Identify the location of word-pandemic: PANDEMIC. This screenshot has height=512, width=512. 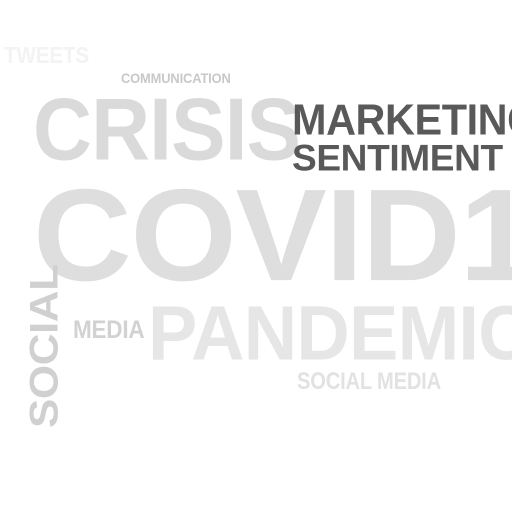
(330, 332).